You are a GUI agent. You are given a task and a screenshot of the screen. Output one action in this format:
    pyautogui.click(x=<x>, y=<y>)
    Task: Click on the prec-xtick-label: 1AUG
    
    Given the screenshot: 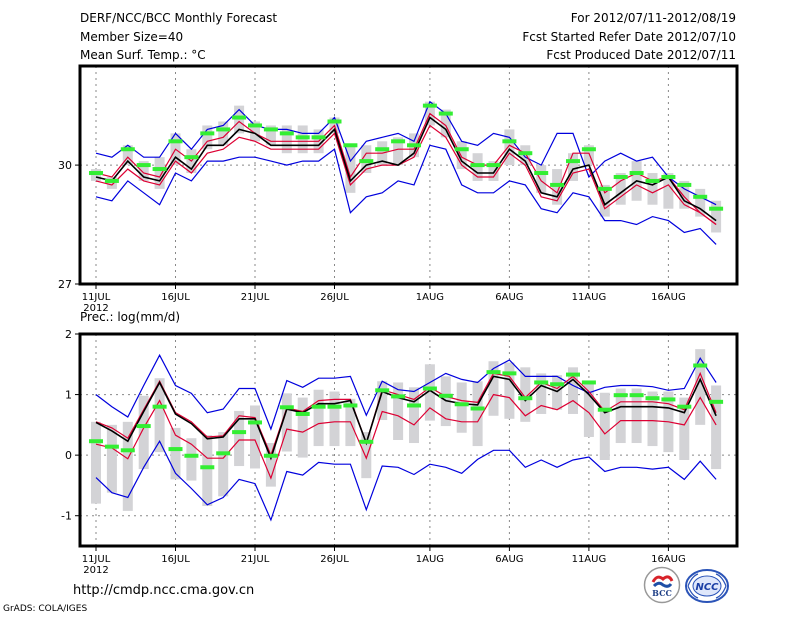 What is the action you would take?
    pyautogui.click(x=430, y=559)
    